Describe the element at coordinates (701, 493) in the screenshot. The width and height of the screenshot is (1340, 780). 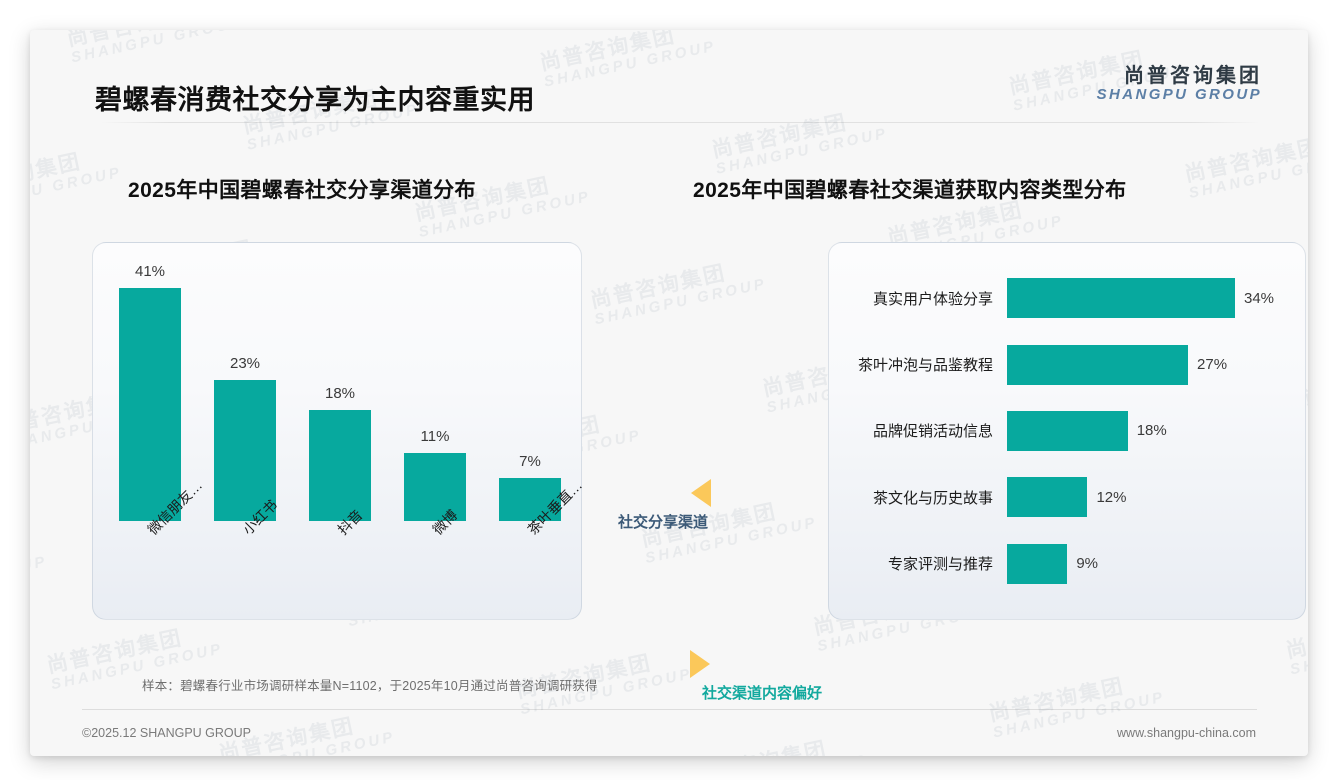
I see `triangle-left-icon` at that location.